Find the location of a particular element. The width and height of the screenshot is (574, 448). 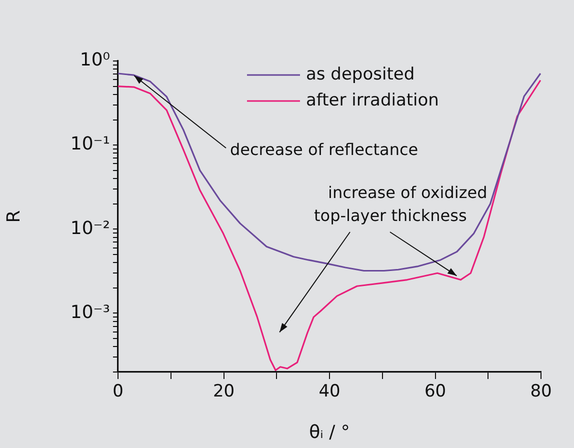

y-tick-label: 10⁻¹ is located at coordinates (90, 144).